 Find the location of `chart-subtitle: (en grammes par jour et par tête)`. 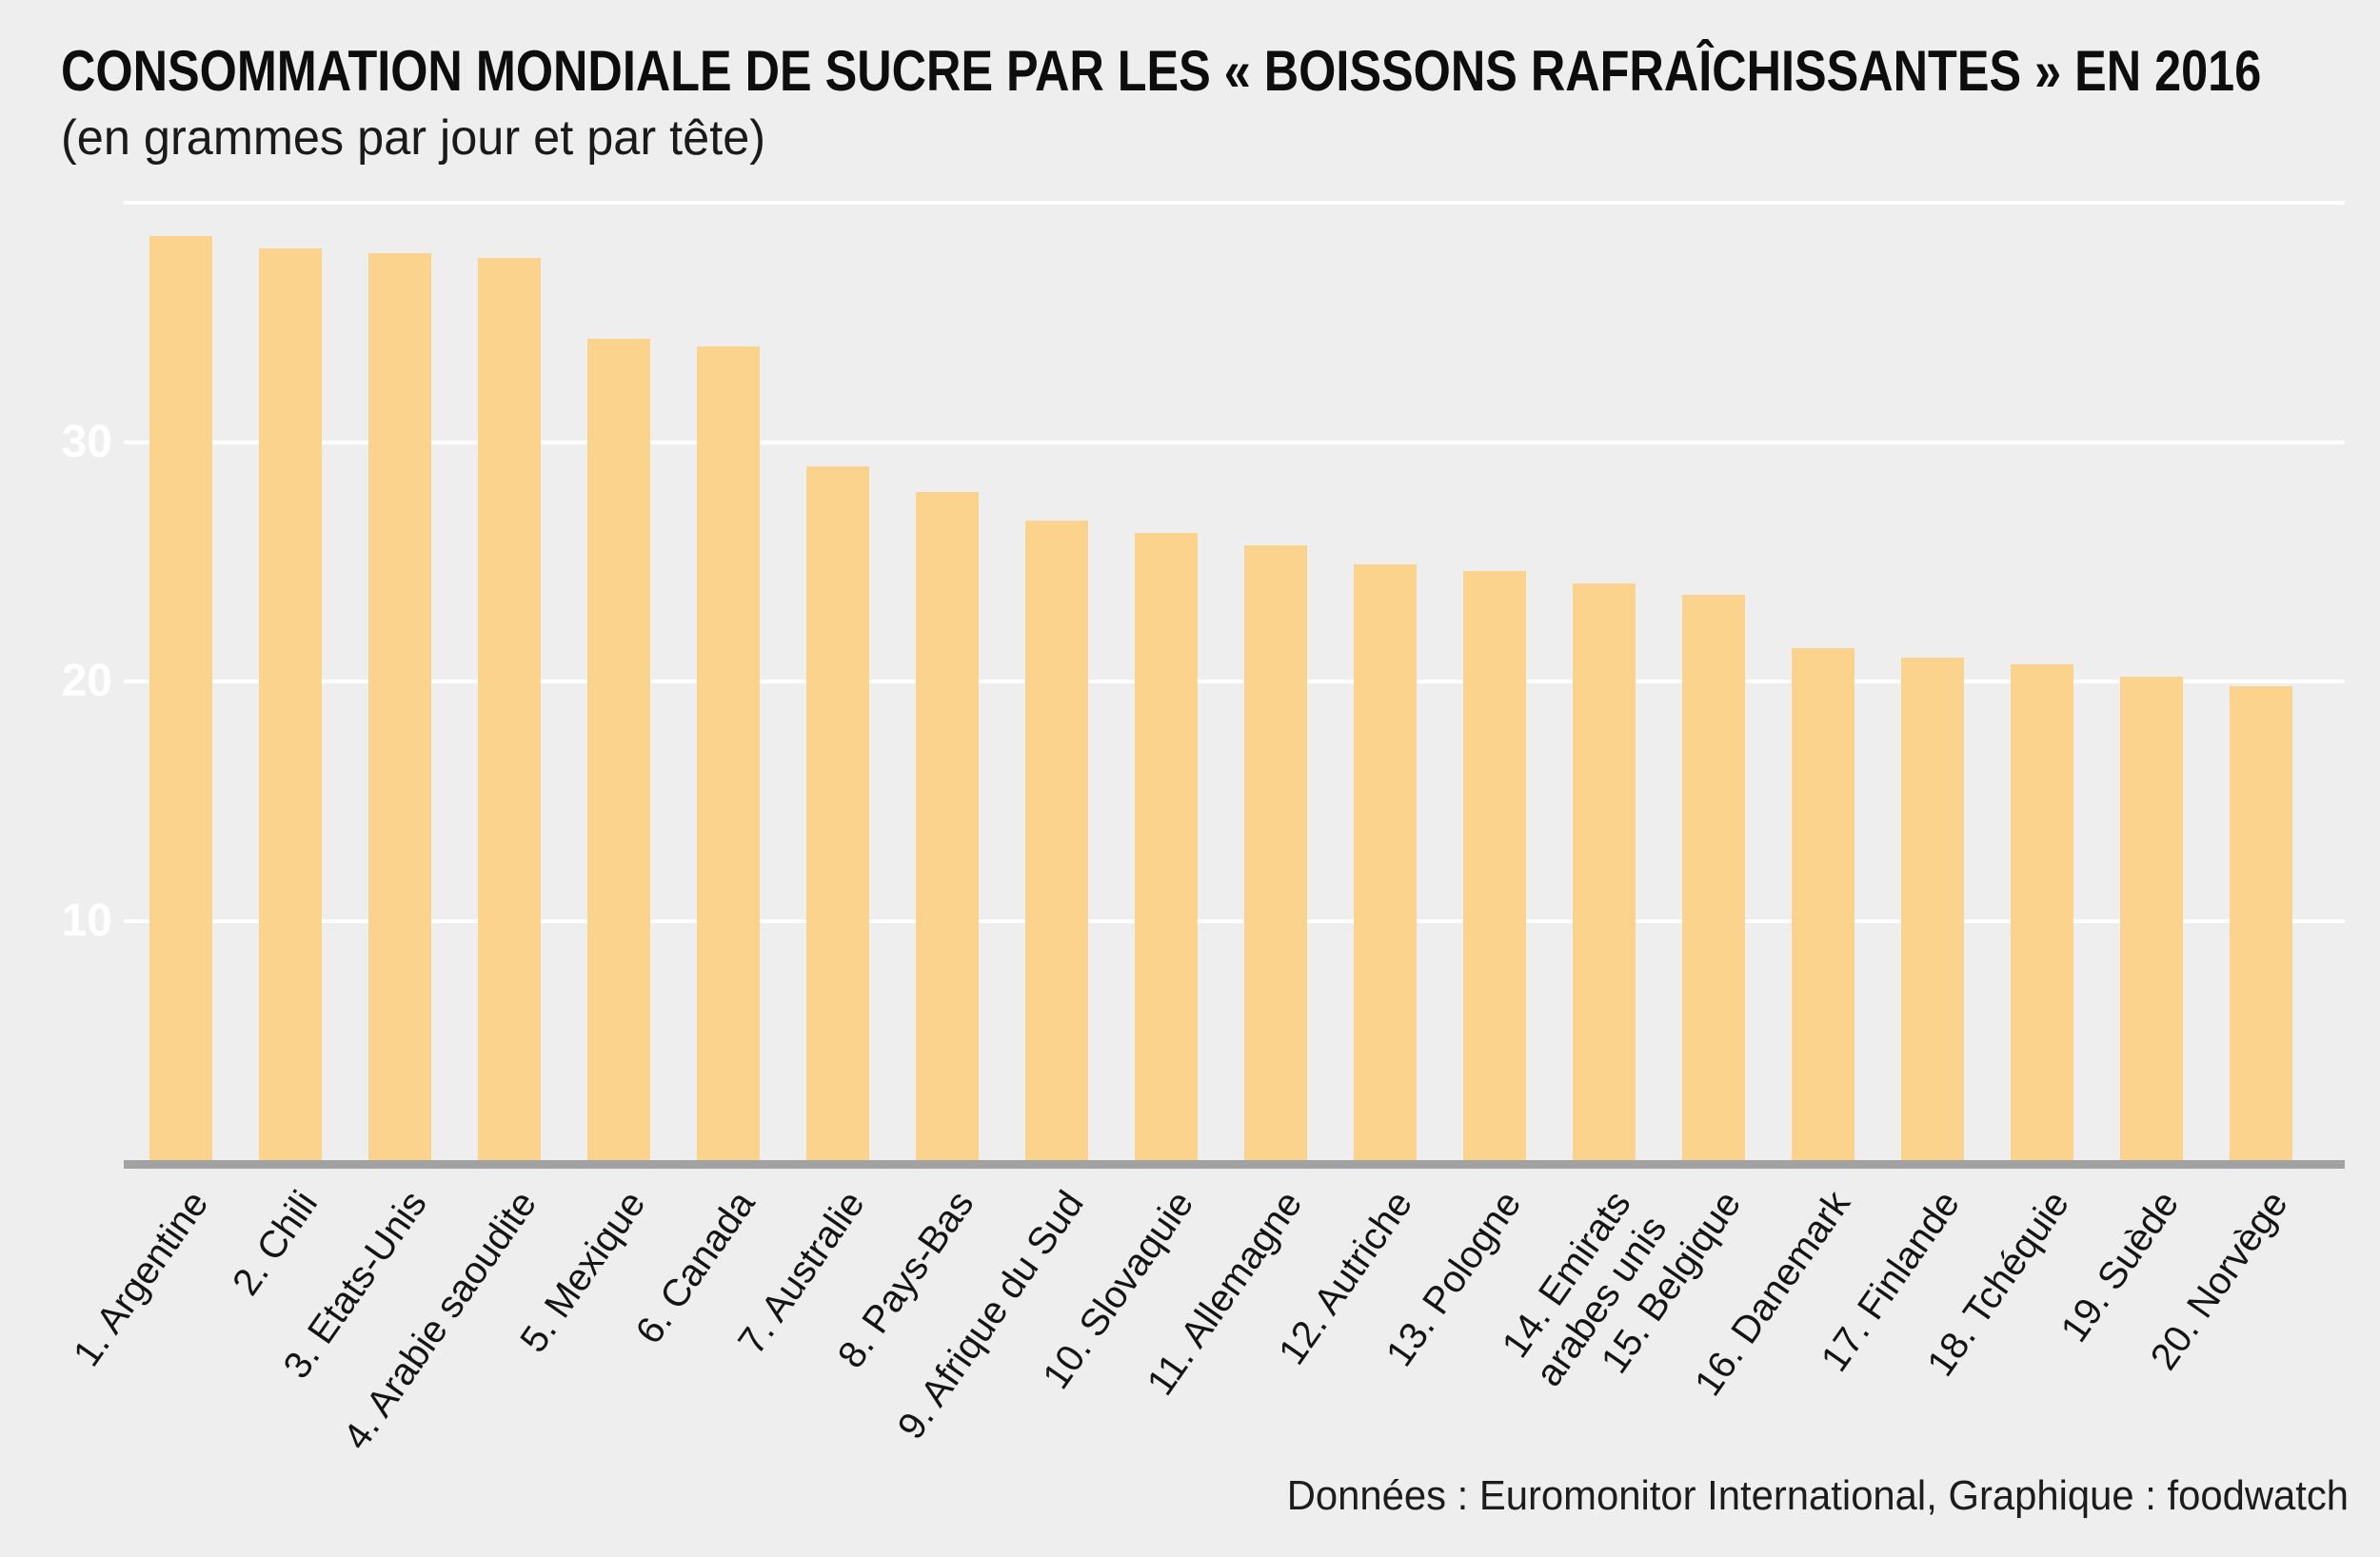

chart-subtitle: (en grammes par jour et par tête) is located at coordinates (413, 138).